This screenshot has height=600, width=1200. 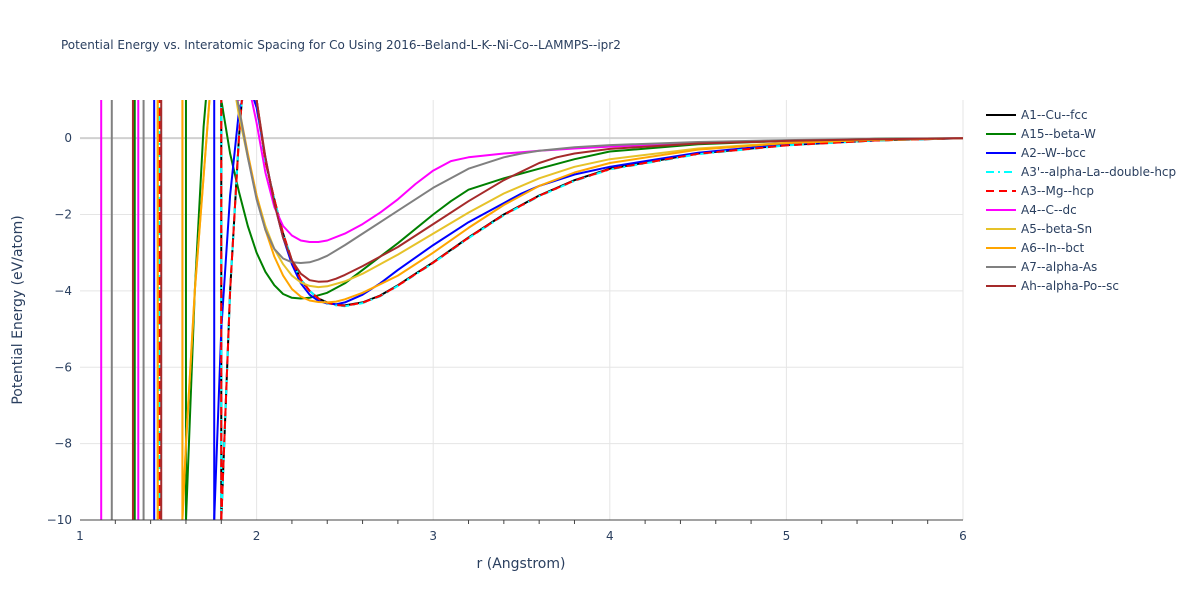 I want to click on legend-item: A2--W--bcc, so click(x=1036, y=153).